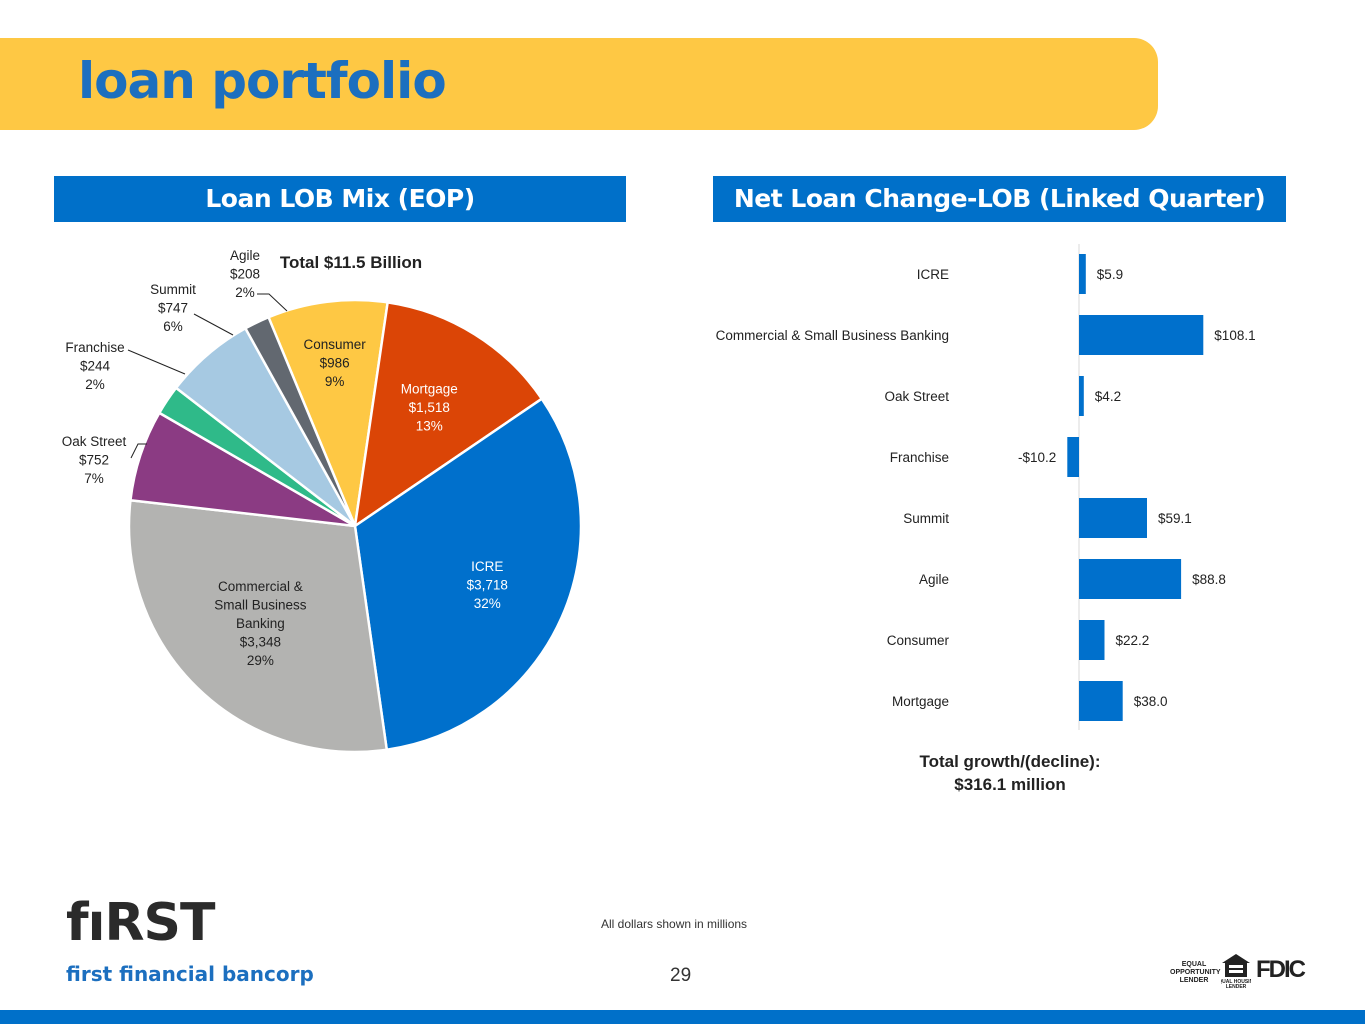  What do you see at coordinates (832, 335) in the screenshot?
I see `bar-category-commercial-small-business-banking: Commercial & Small Business Banking` at bounding box center [832, 335].